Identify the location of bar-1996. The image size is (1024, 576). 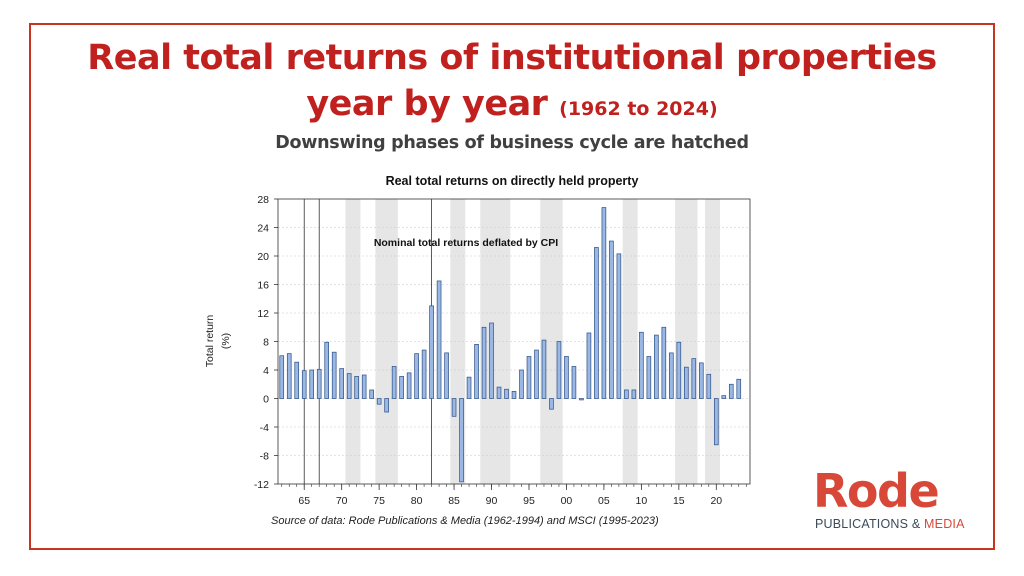
(536, 374).